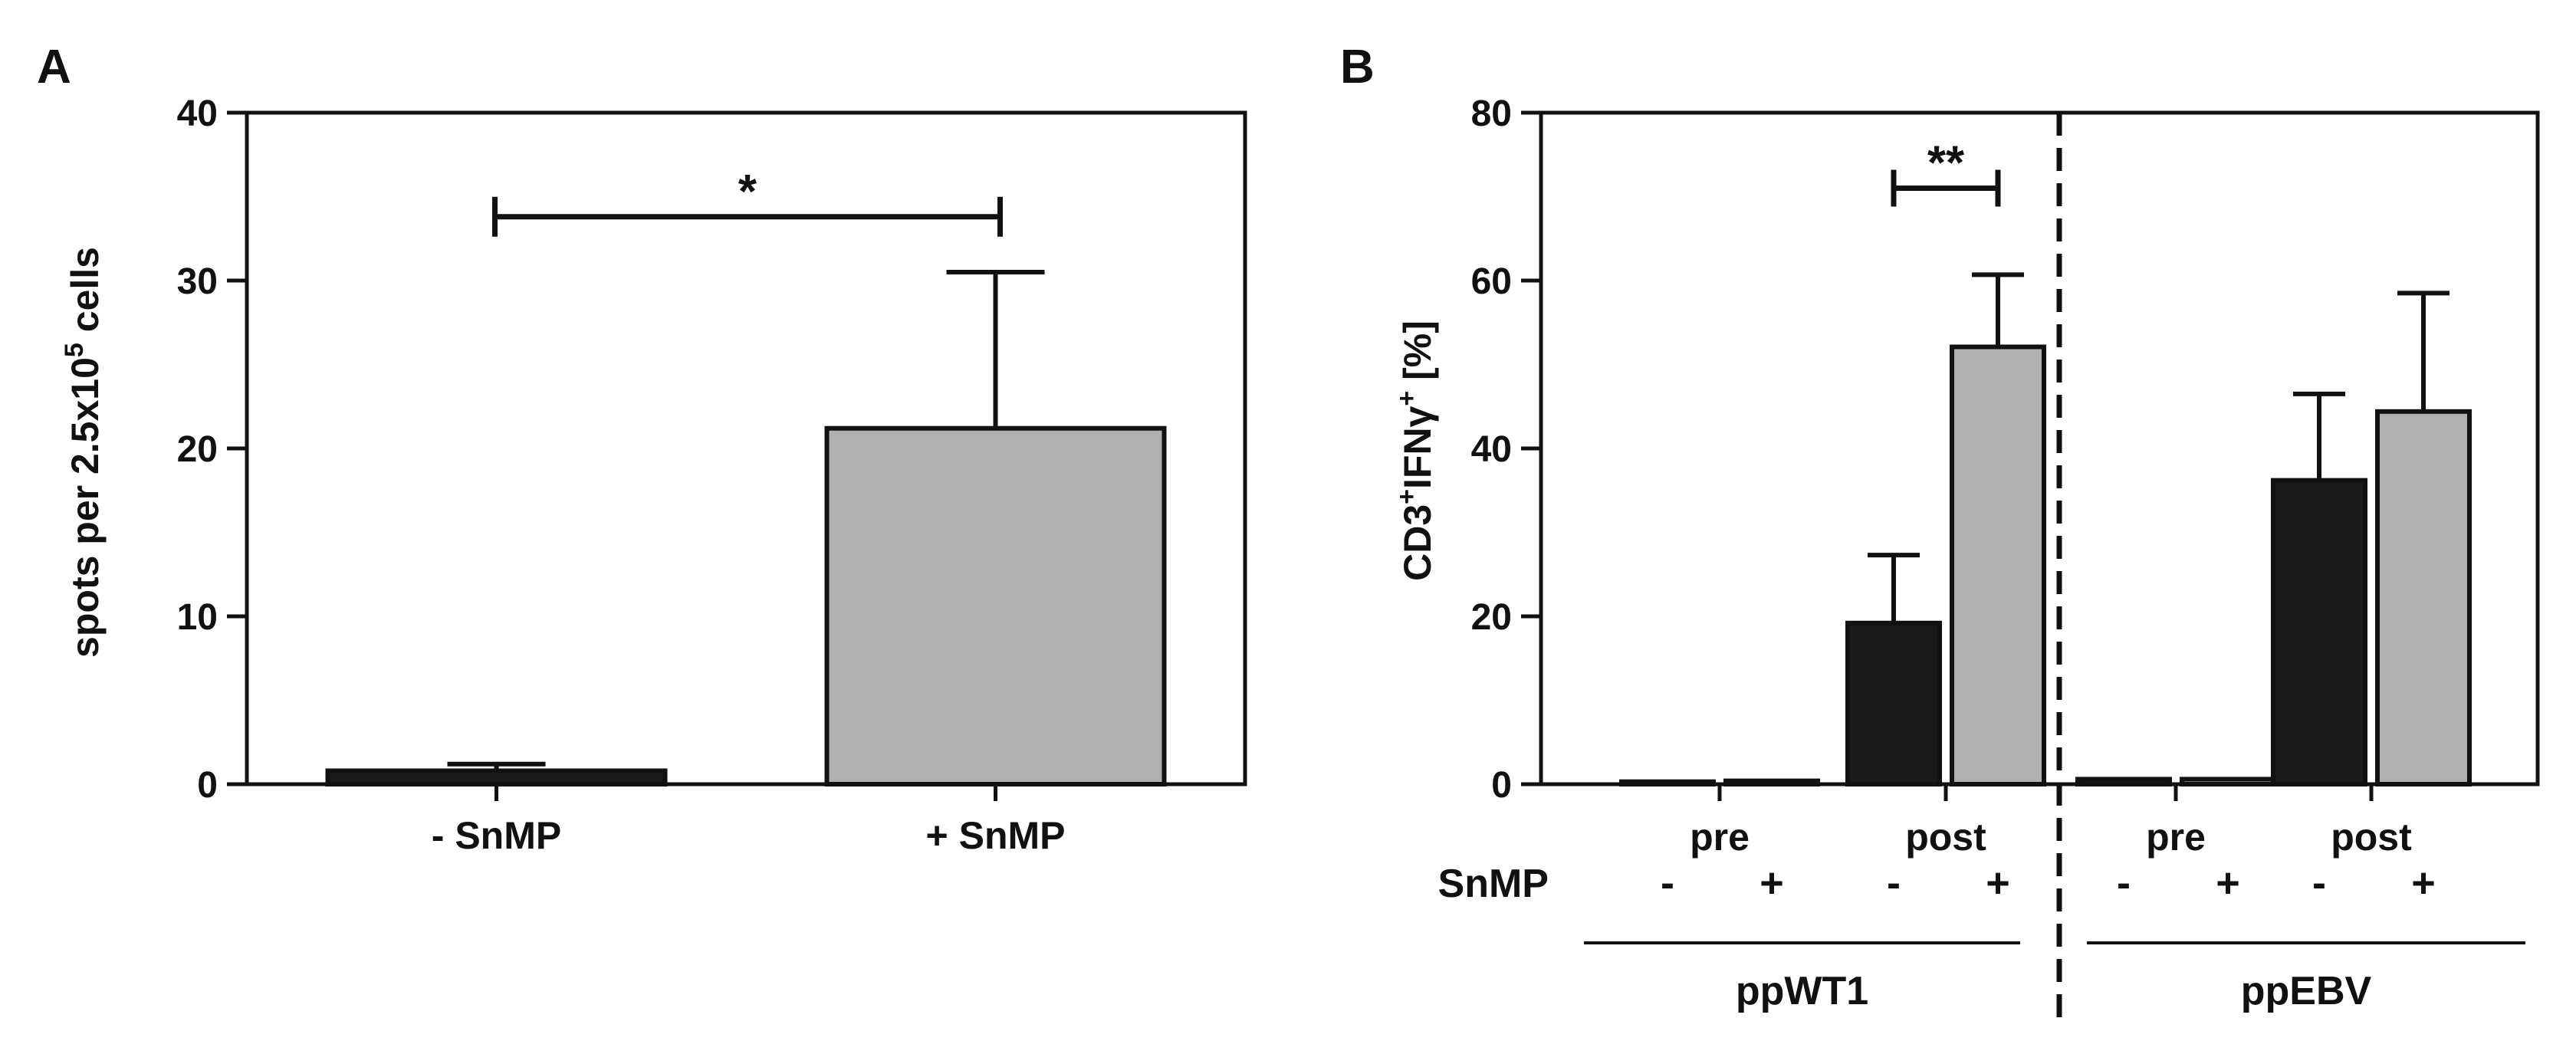  Describe the element at coordinates (996, 836) in the screenshot. I see `x-category-label: + SnMP` at that location.